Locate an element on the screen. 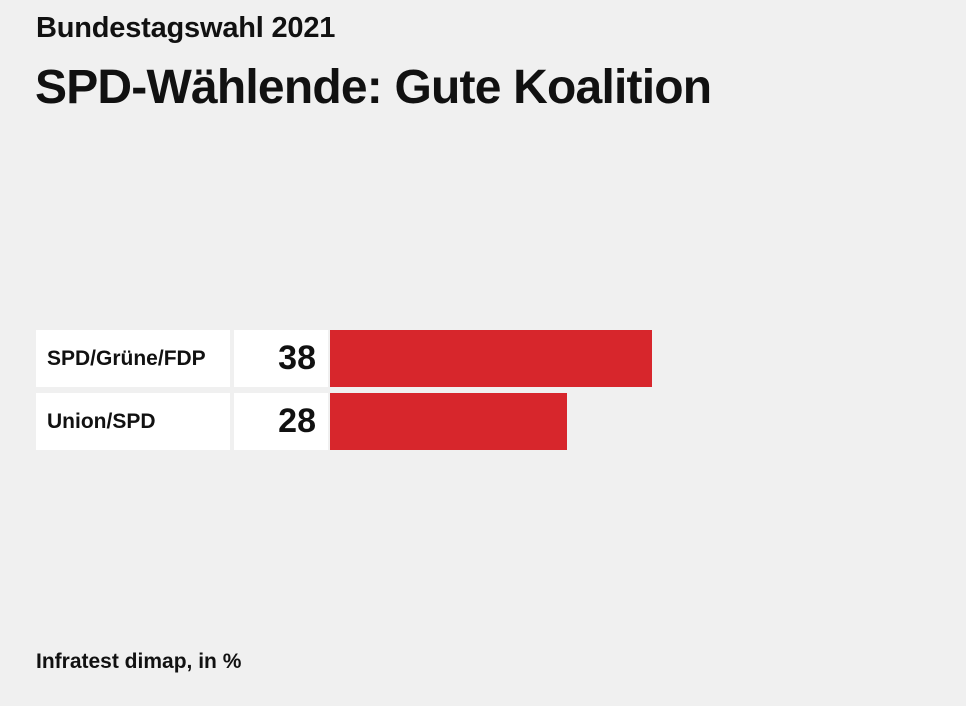  chart-title: SPD-Wählende: Gute Koalition is located at coordinates (373, 87).